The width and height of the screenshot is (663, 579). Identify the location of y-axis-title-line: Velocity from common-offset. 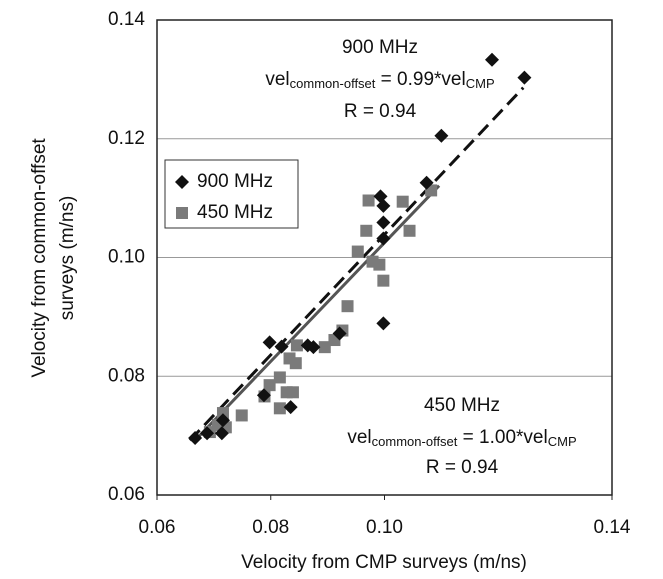
(39, 258).